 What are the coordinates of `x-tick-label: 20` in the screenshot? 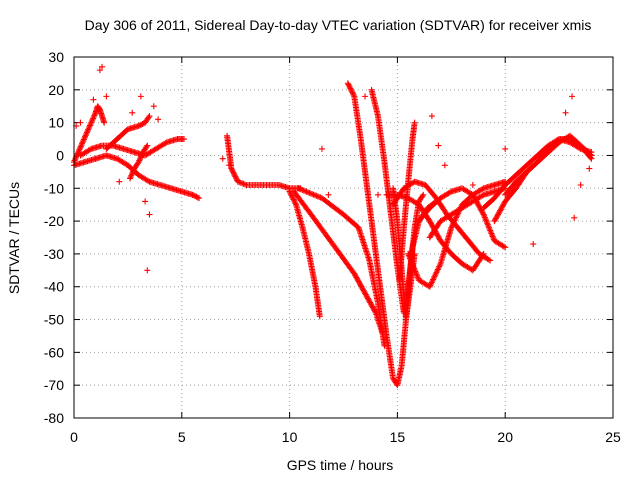 It's located at (505, 437).